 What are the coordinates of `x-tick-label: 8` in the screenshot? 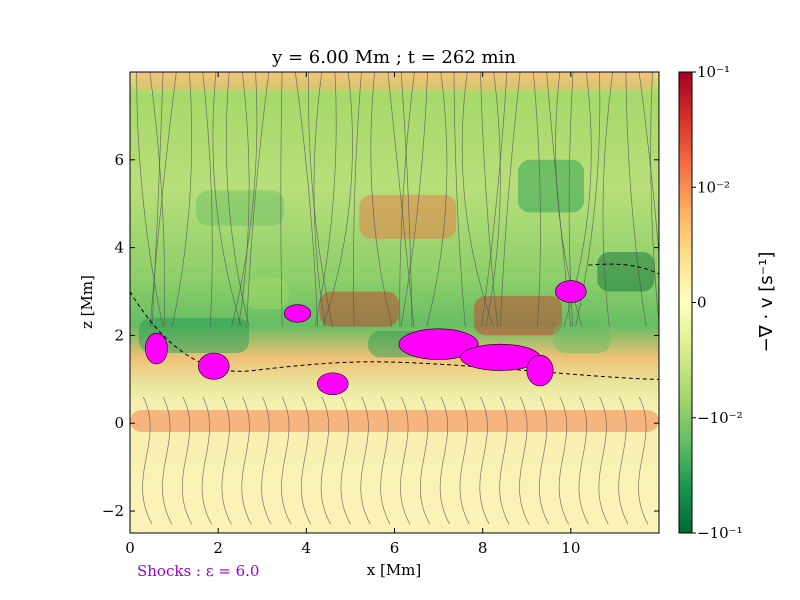 It's located at (483, 548).